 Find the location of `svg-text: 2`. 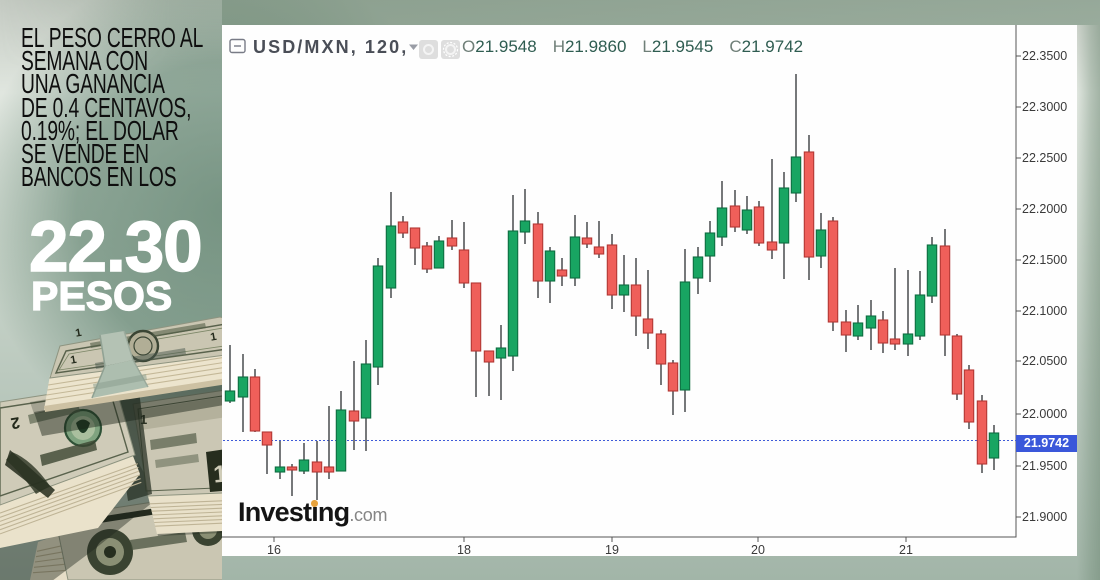

svg-text: 2 is located at coordinates (15, 422).